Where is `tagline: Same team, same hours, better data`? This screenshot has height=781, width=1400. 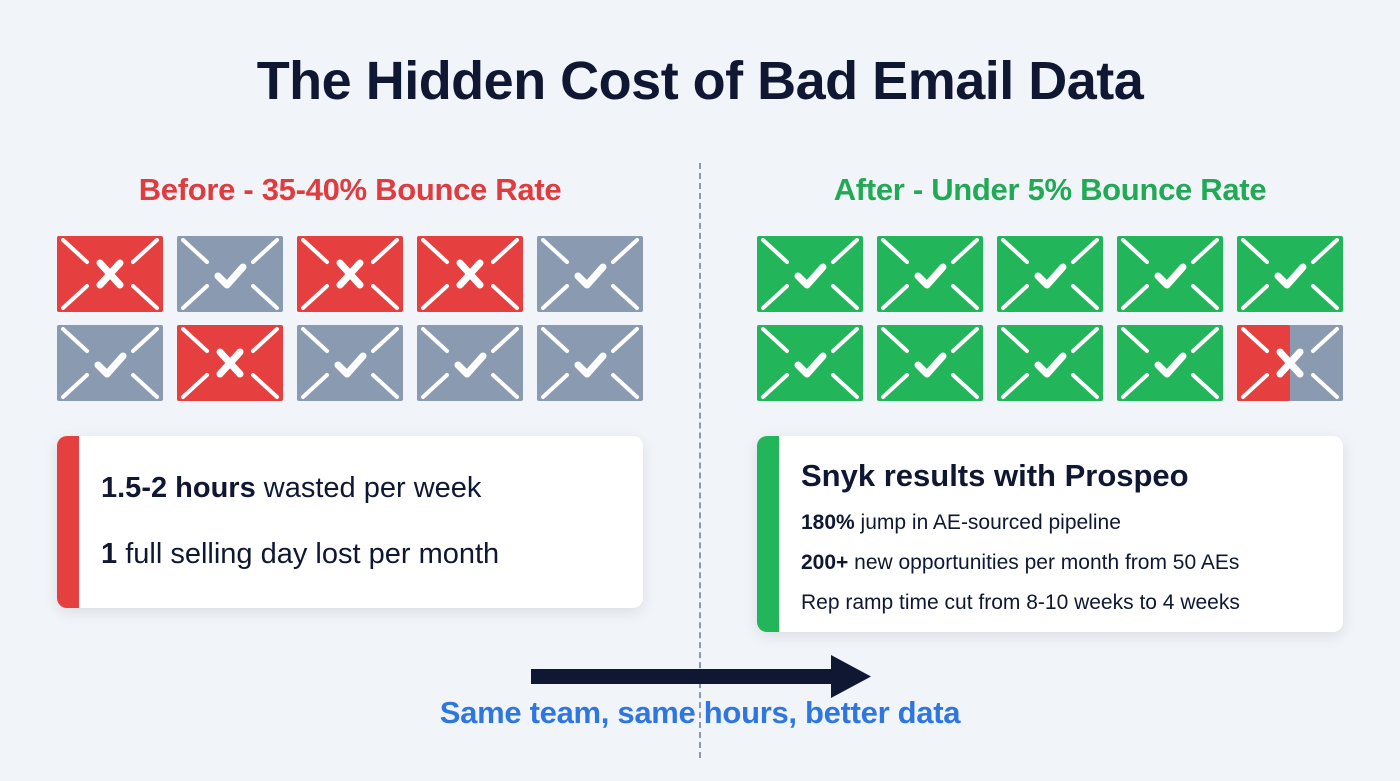
tagline: Same team, same hours, better data is located at coordinates (700, 712).